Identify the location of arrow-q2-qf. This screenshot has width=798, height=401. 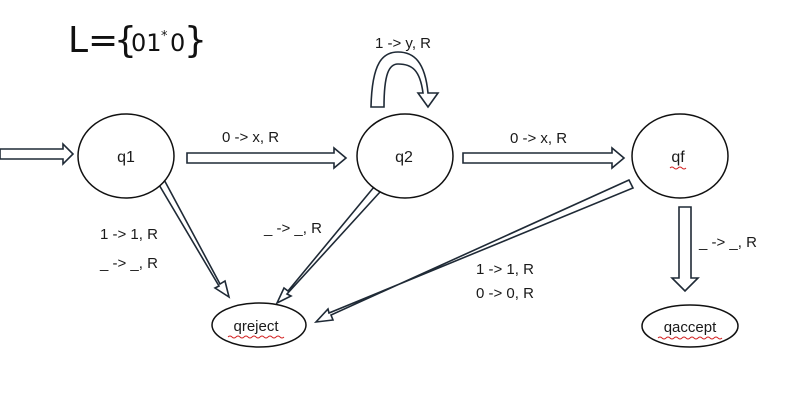
(544, 158).